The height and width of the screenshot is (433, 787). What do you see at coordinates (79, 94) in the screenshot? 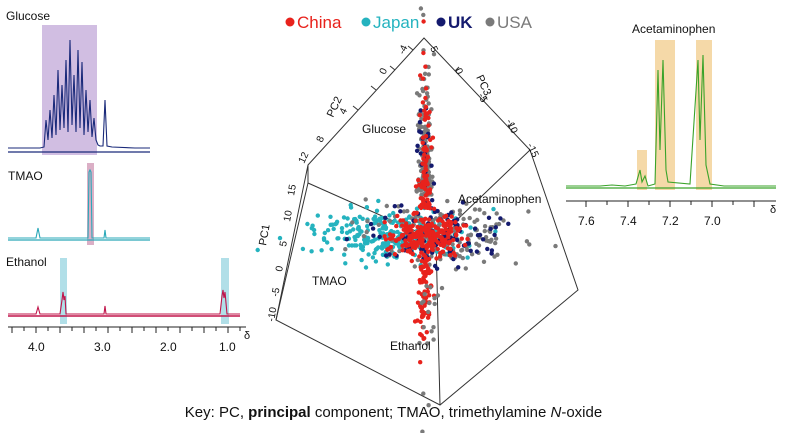
I see `glucose-spectrum` at bounding box center [79, 94].